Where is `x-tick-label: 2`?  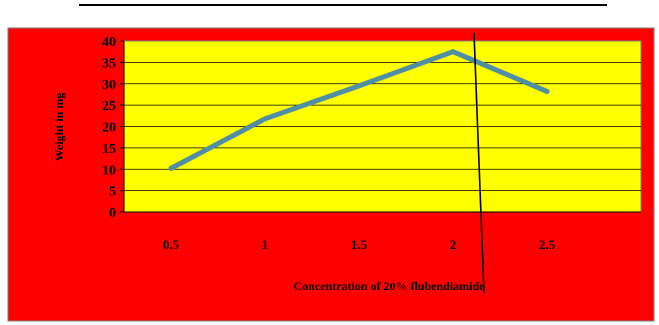
x-tick-label: 2 is located at coordinates (453, 244).